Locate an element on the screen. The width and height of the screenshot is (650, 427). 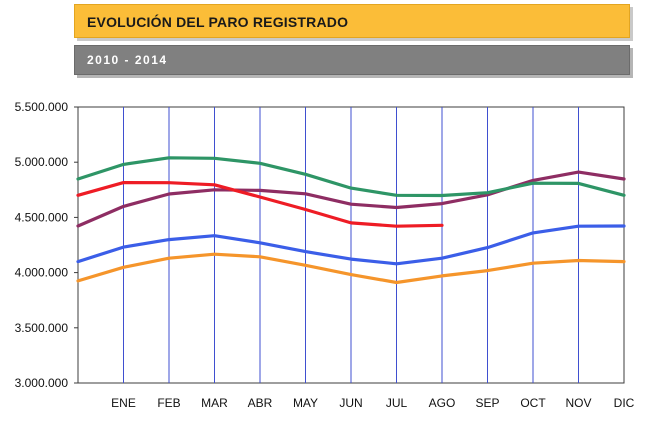
y-tick-label: 3.000.000 is located at coordinates (42, 383).